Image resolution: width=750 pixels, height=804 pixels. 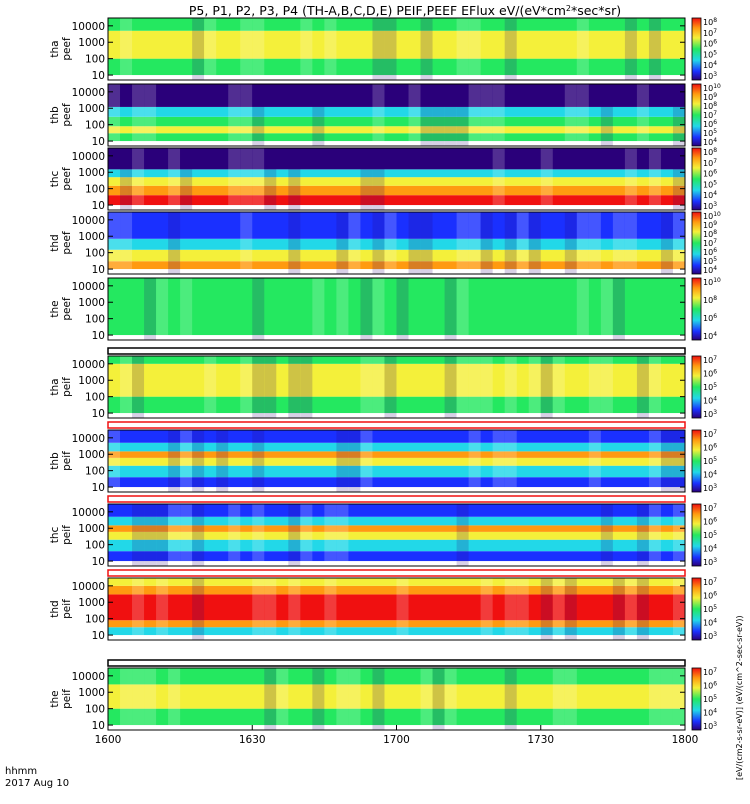 I want to click on colorbar: 10⁷ 10⁶ 10⁵ 10⁴ 10³, so click(x=704, y=535).